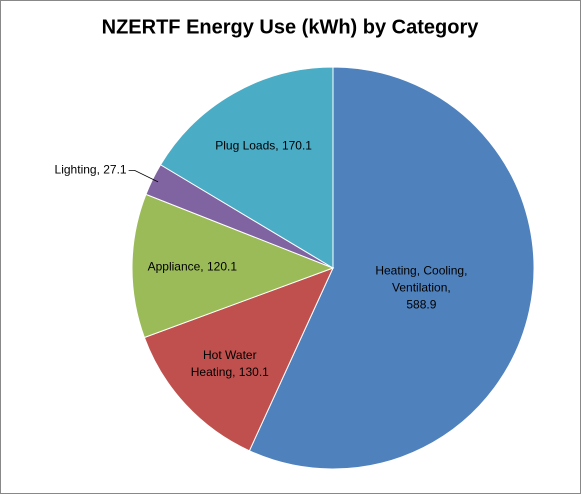  Describe the element at coordinates (263, 146) in the screenshot. I see `data-label: Plug Loads, 170.1` at that location.